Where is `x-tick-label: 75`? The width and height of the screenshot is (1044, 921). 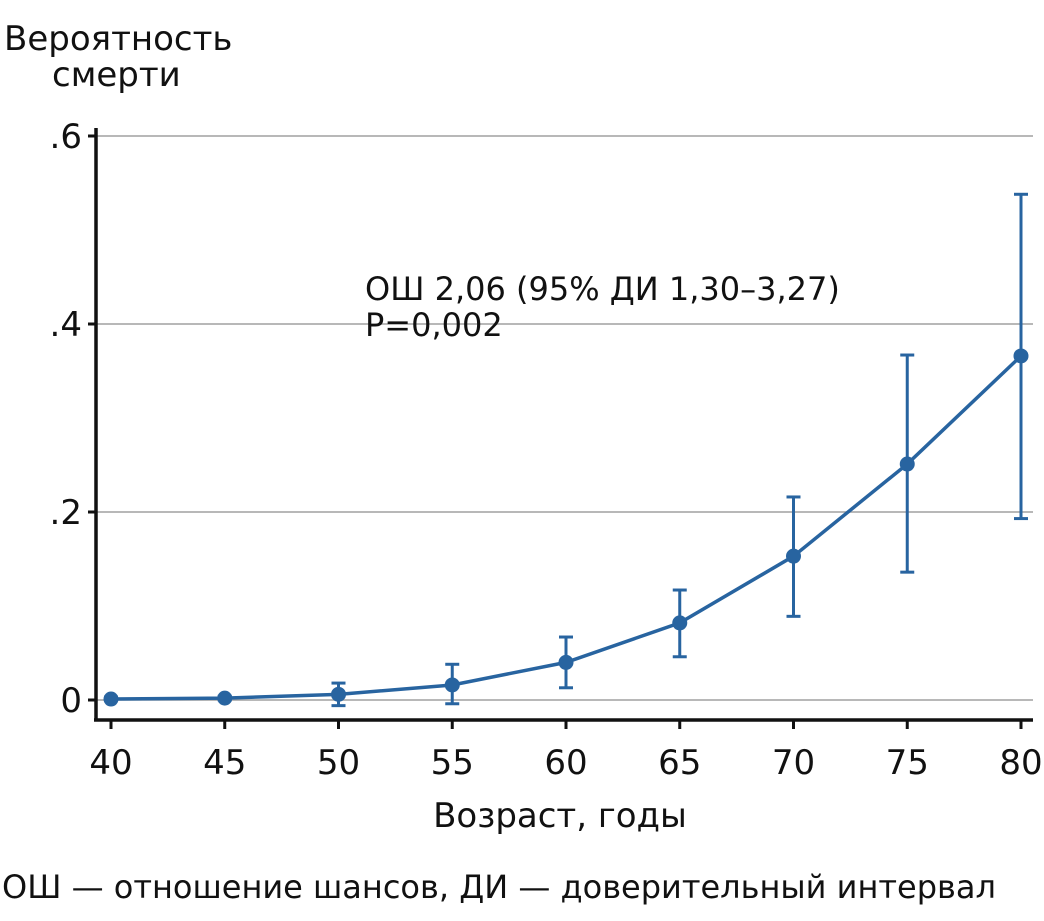
x-tick-label: 75 is located at coordinates (907, 763).